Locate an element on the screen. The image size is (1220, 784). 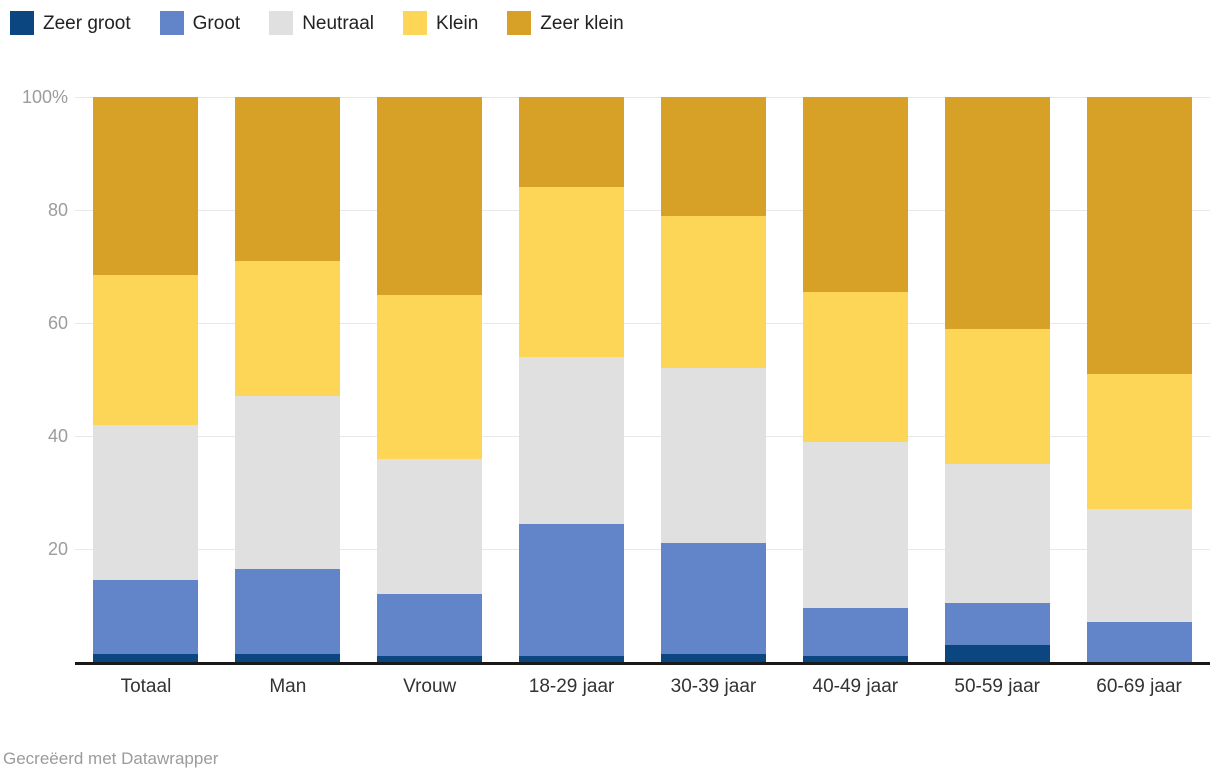
x-tick-label-50-59-jaar: 50-59 jaar is located at coordinates (997, 686).